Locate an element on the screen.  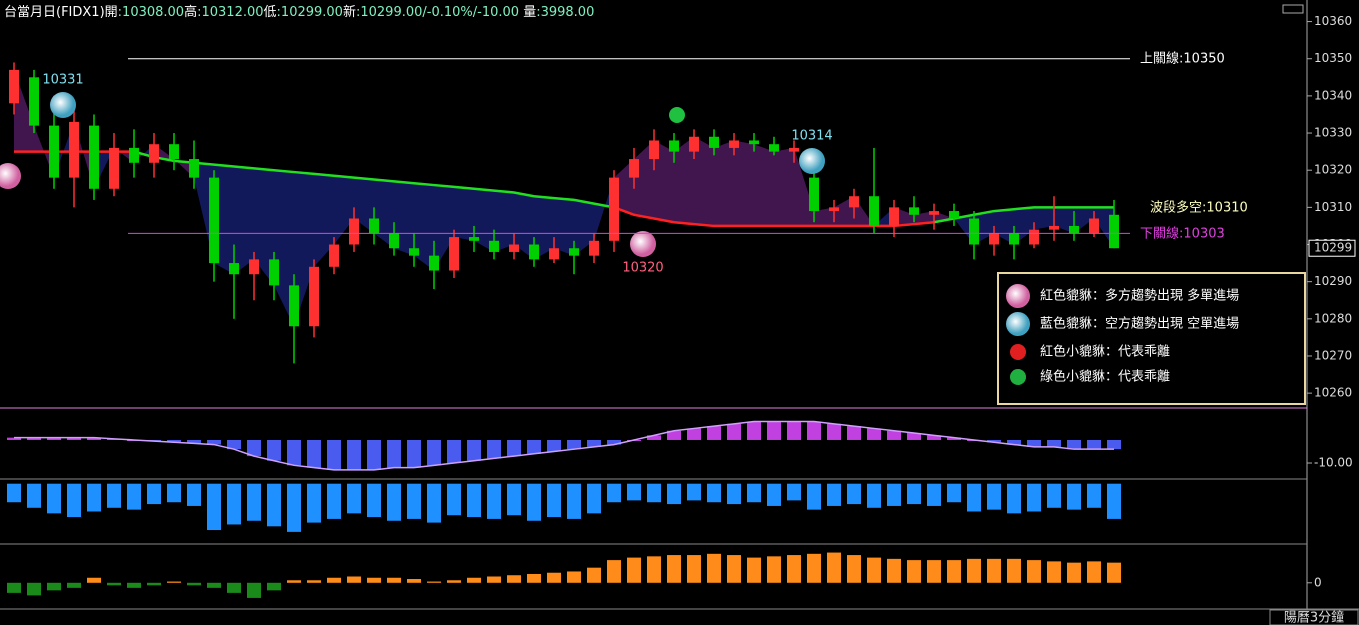
ref-sep: : is located at coordinates (1181, 233).